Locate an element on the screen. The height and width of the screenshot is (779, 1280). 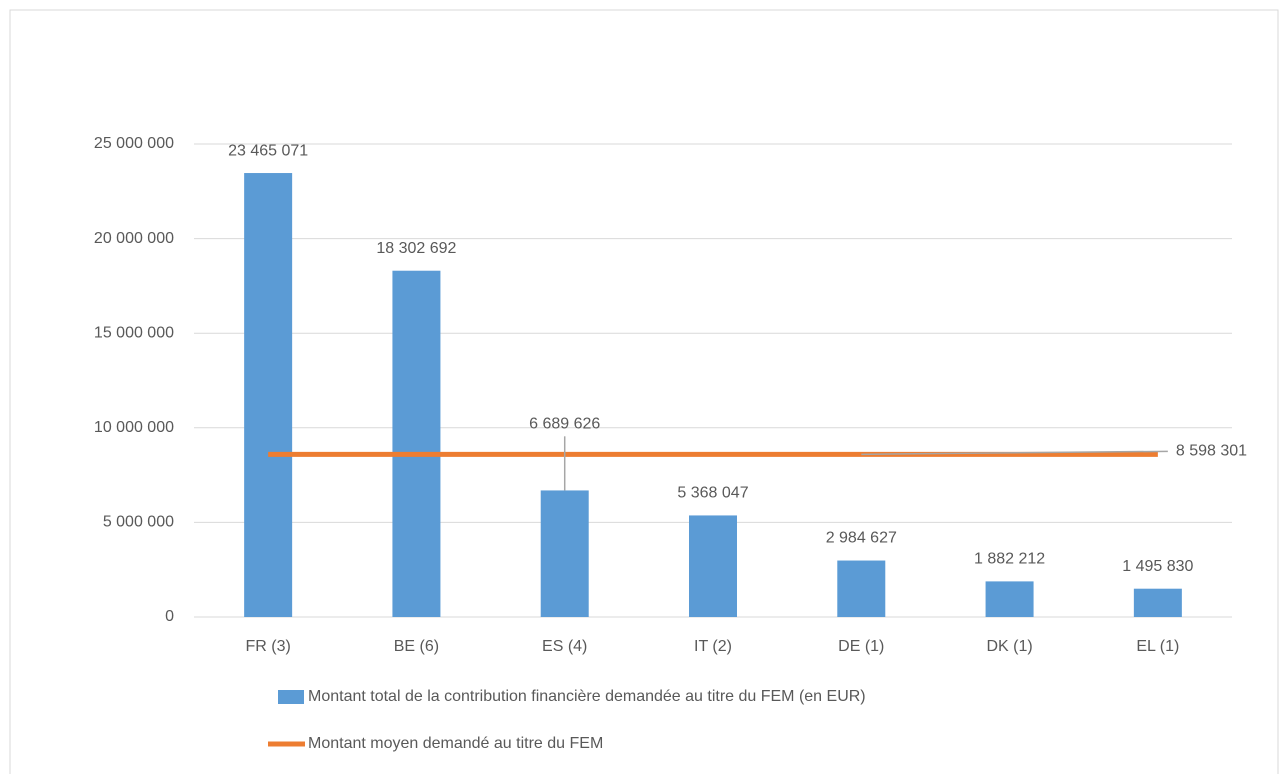
y-tick-label: 5 000 000 is located at coordinates (138, 522).